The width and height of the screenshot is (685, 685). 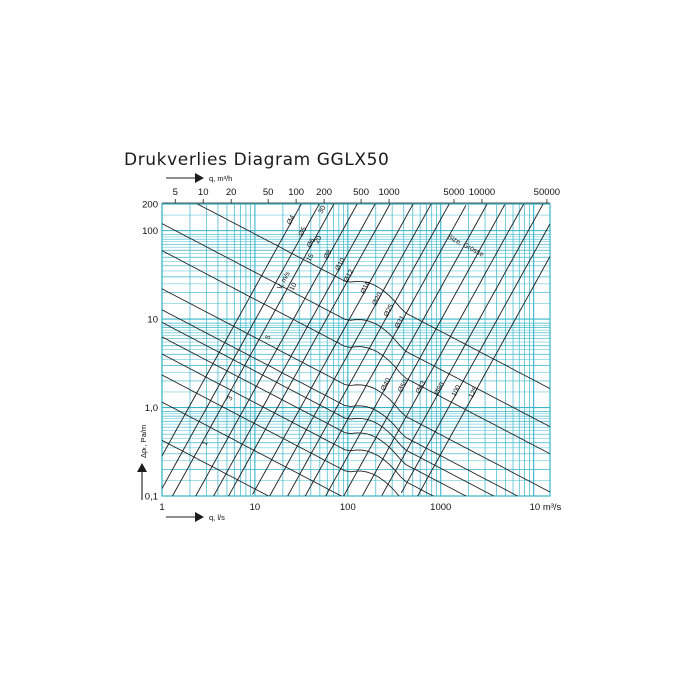 I want to click on y-tick-label: 200, so click(x=150, y=205).